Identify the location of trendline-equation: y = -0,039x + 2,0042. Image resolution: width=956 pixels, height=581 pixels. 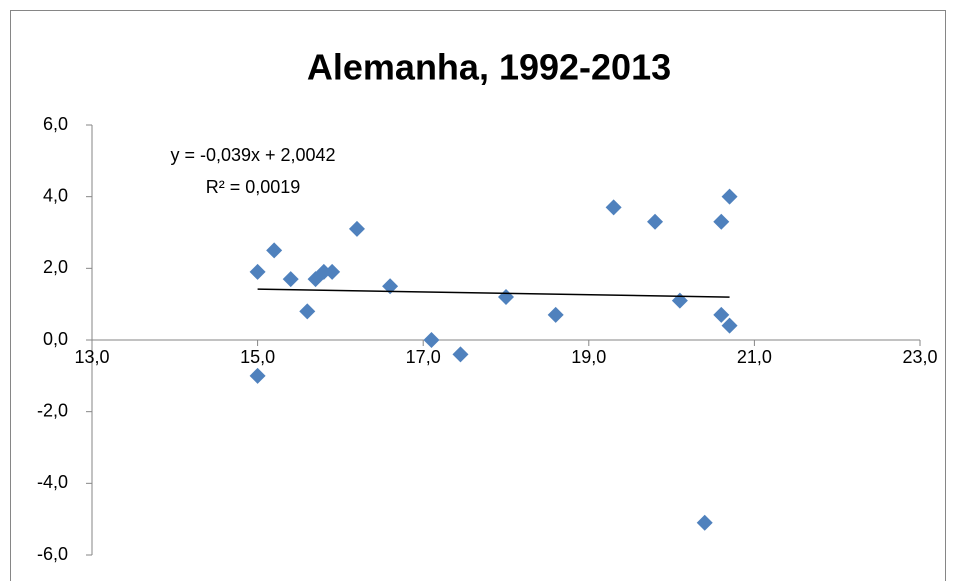
(252, 155).